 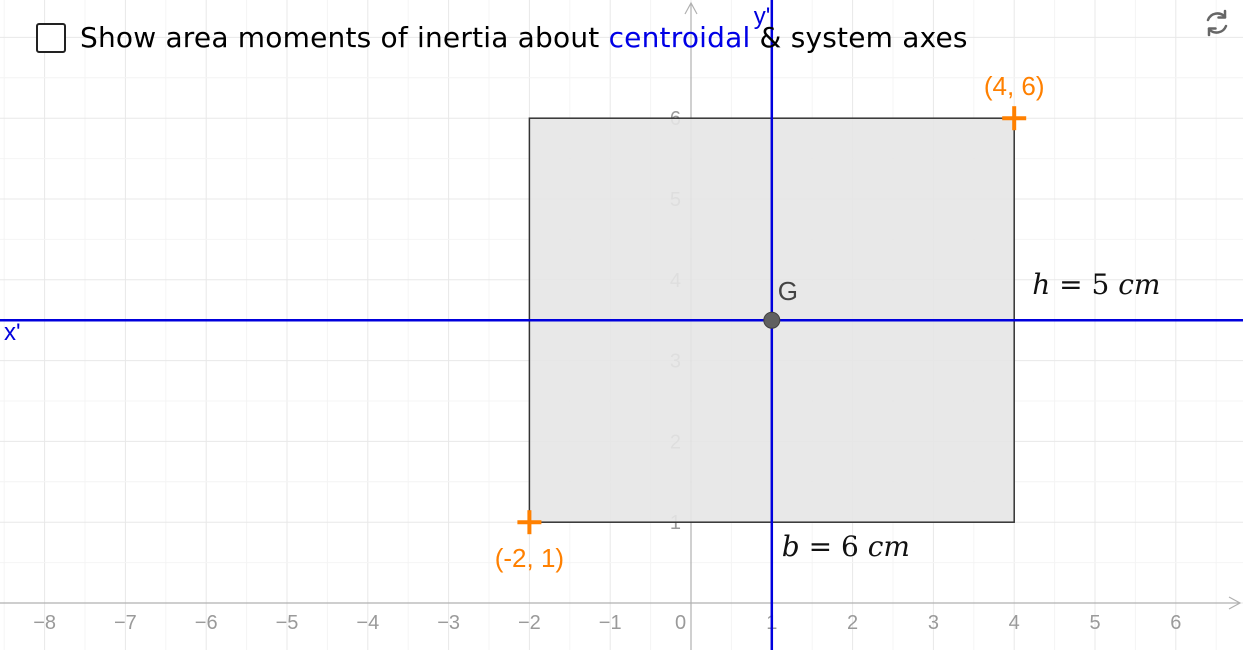 What do you see at coordinates (788, 291) in the screenshot?
I see `centroid-label: G` at bounding box center [788, 291].